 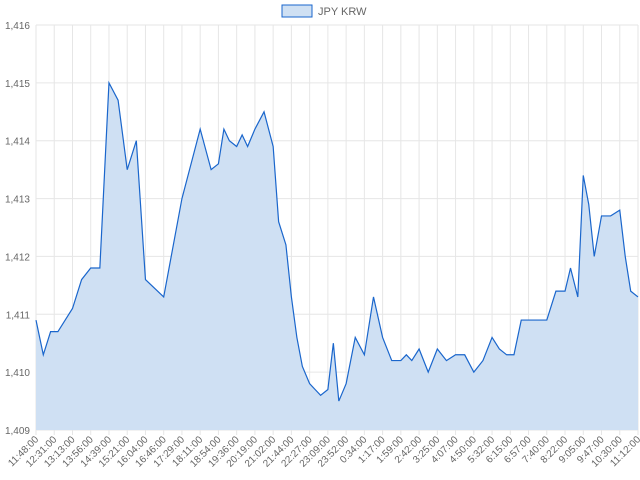 I want to click on y-tick-label: 1,416, so click(x=17, y=26).